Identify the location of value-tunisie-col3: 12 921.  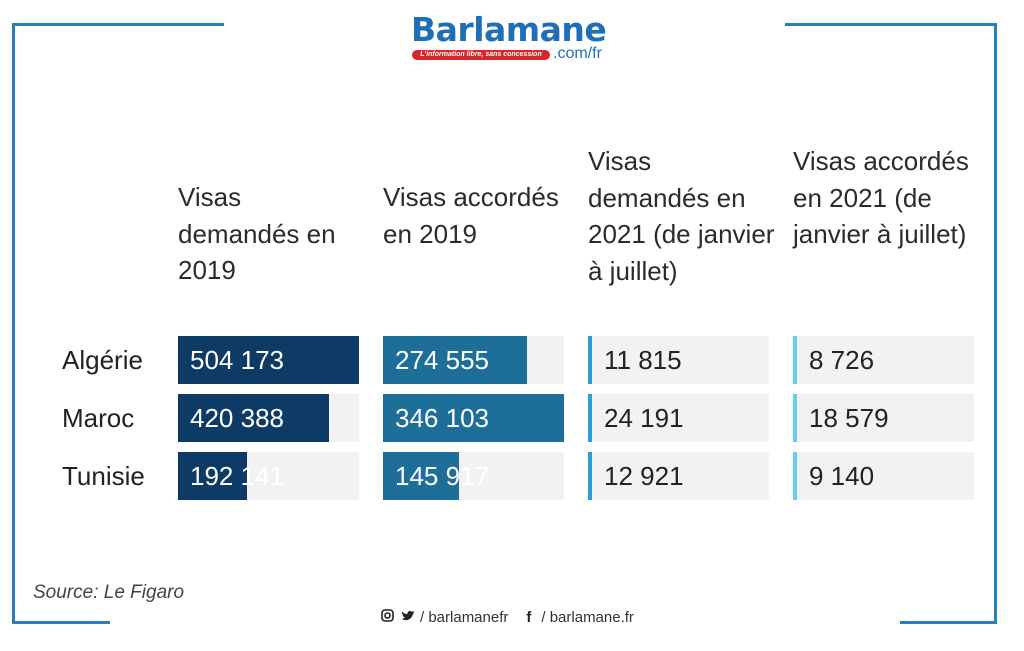
(644, 476).